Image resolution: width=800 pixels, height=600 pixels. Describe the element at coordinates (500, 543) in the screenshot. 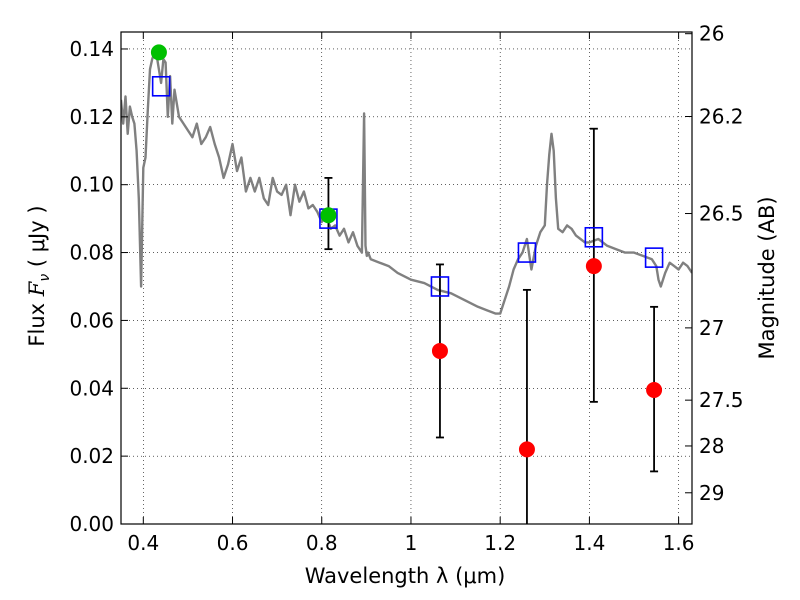

I see `x-tick-label: 1.2` at that location.